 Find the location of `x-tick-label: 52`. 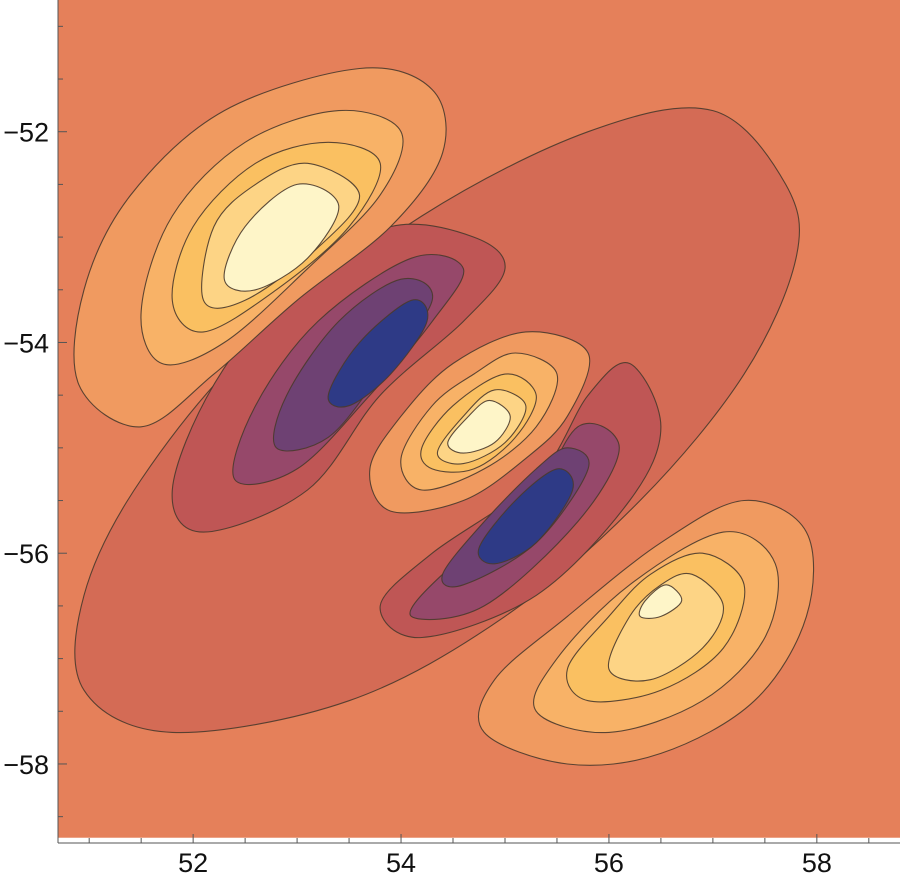

x-tick-label: 52 is located at coordinates (193, 863).